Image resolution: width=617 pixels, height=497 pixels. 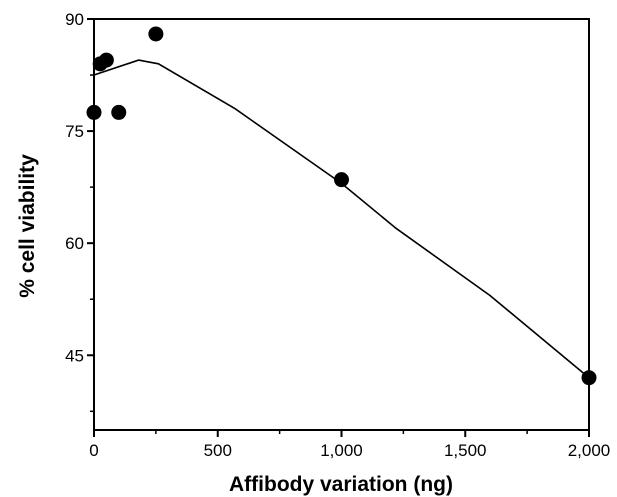 I want to click on x-tick-label: 1,000, so click(x=341, y=450).